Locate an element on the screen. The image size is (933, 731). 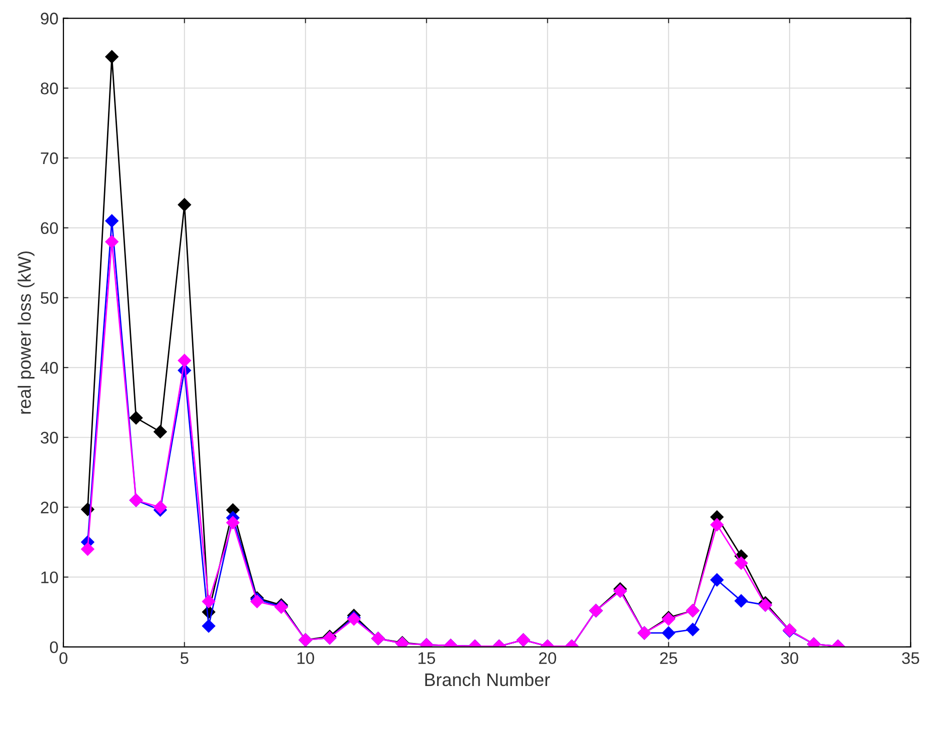
y-tick-label: 30 is located at coordinates (49, 438).